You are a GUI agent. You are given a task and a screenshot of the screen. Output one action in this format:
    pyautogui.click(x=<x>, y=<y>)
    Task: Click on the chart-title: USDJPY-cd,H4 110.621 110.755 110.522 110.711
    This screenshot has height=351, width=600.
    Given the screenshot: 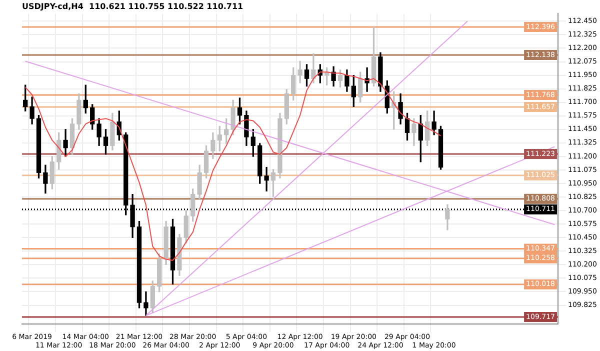 What is the action you would take?
    pyautogui.click(x=133, y=6)
    